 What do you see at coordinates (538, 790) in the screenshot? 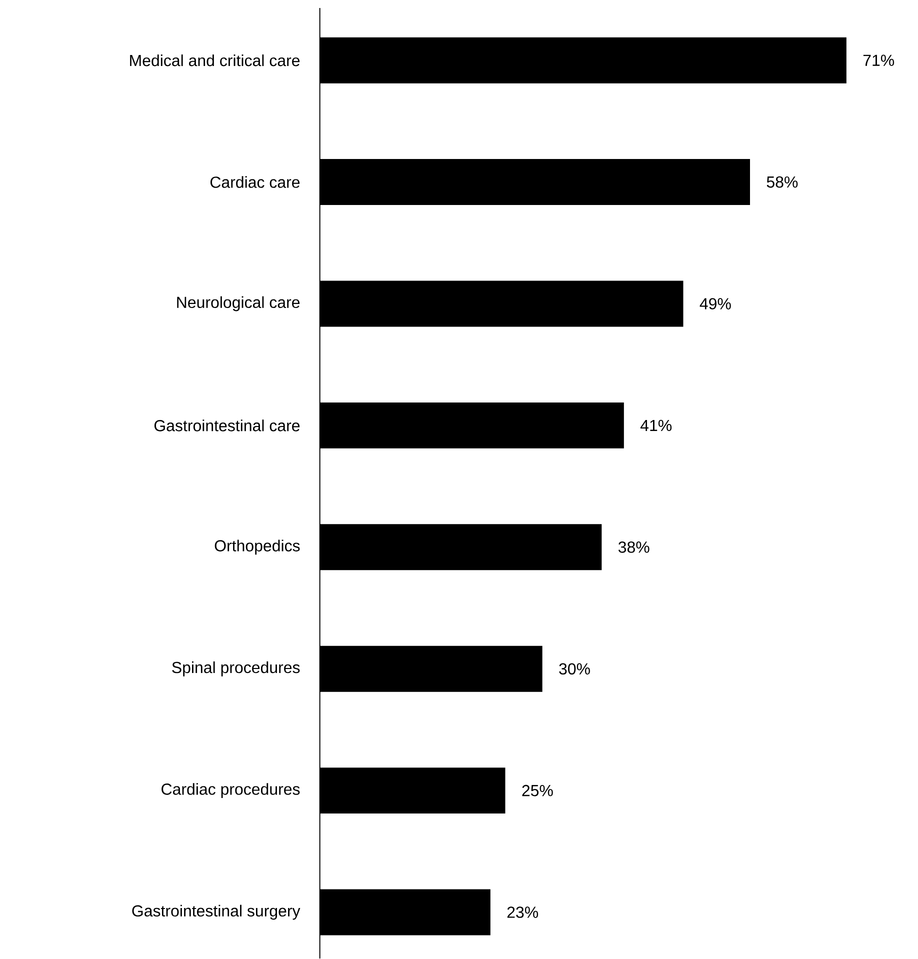
I see `data-label: 25%` at bounding box center [538, 790].